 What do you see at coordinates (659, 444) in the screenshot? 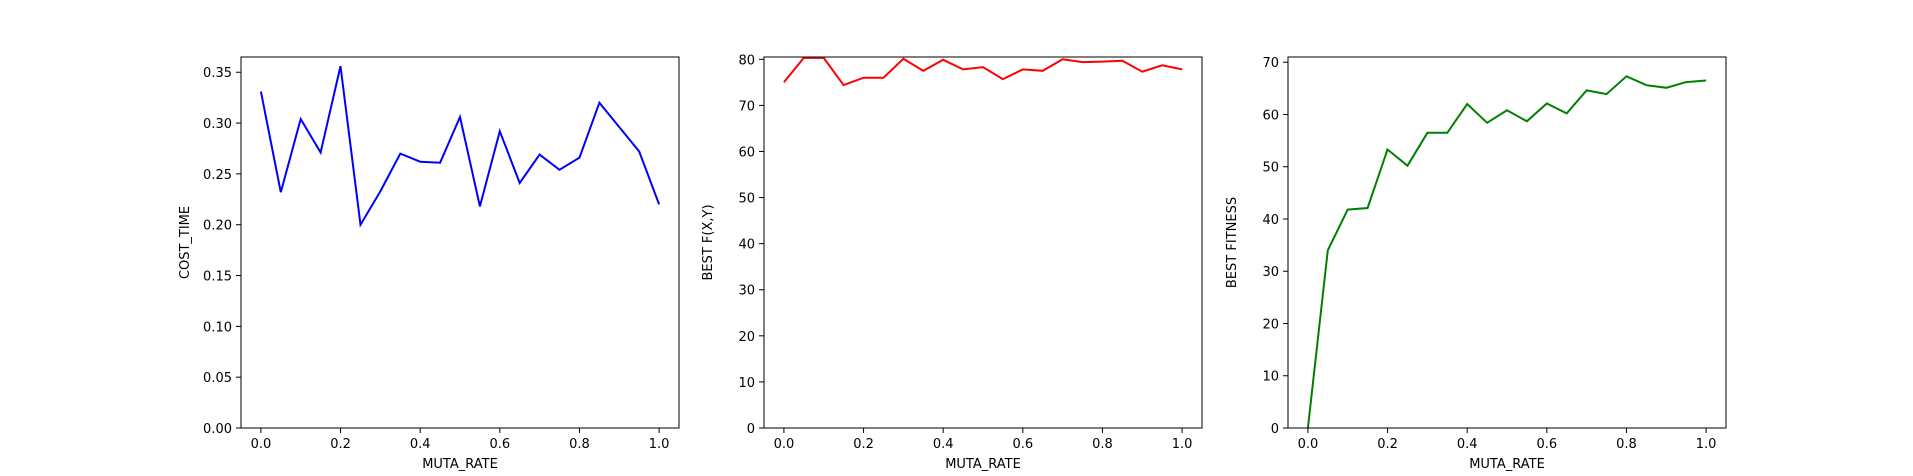
I see `cost-time-x-tick-label: 1.0` at bounding box center [659, 444].